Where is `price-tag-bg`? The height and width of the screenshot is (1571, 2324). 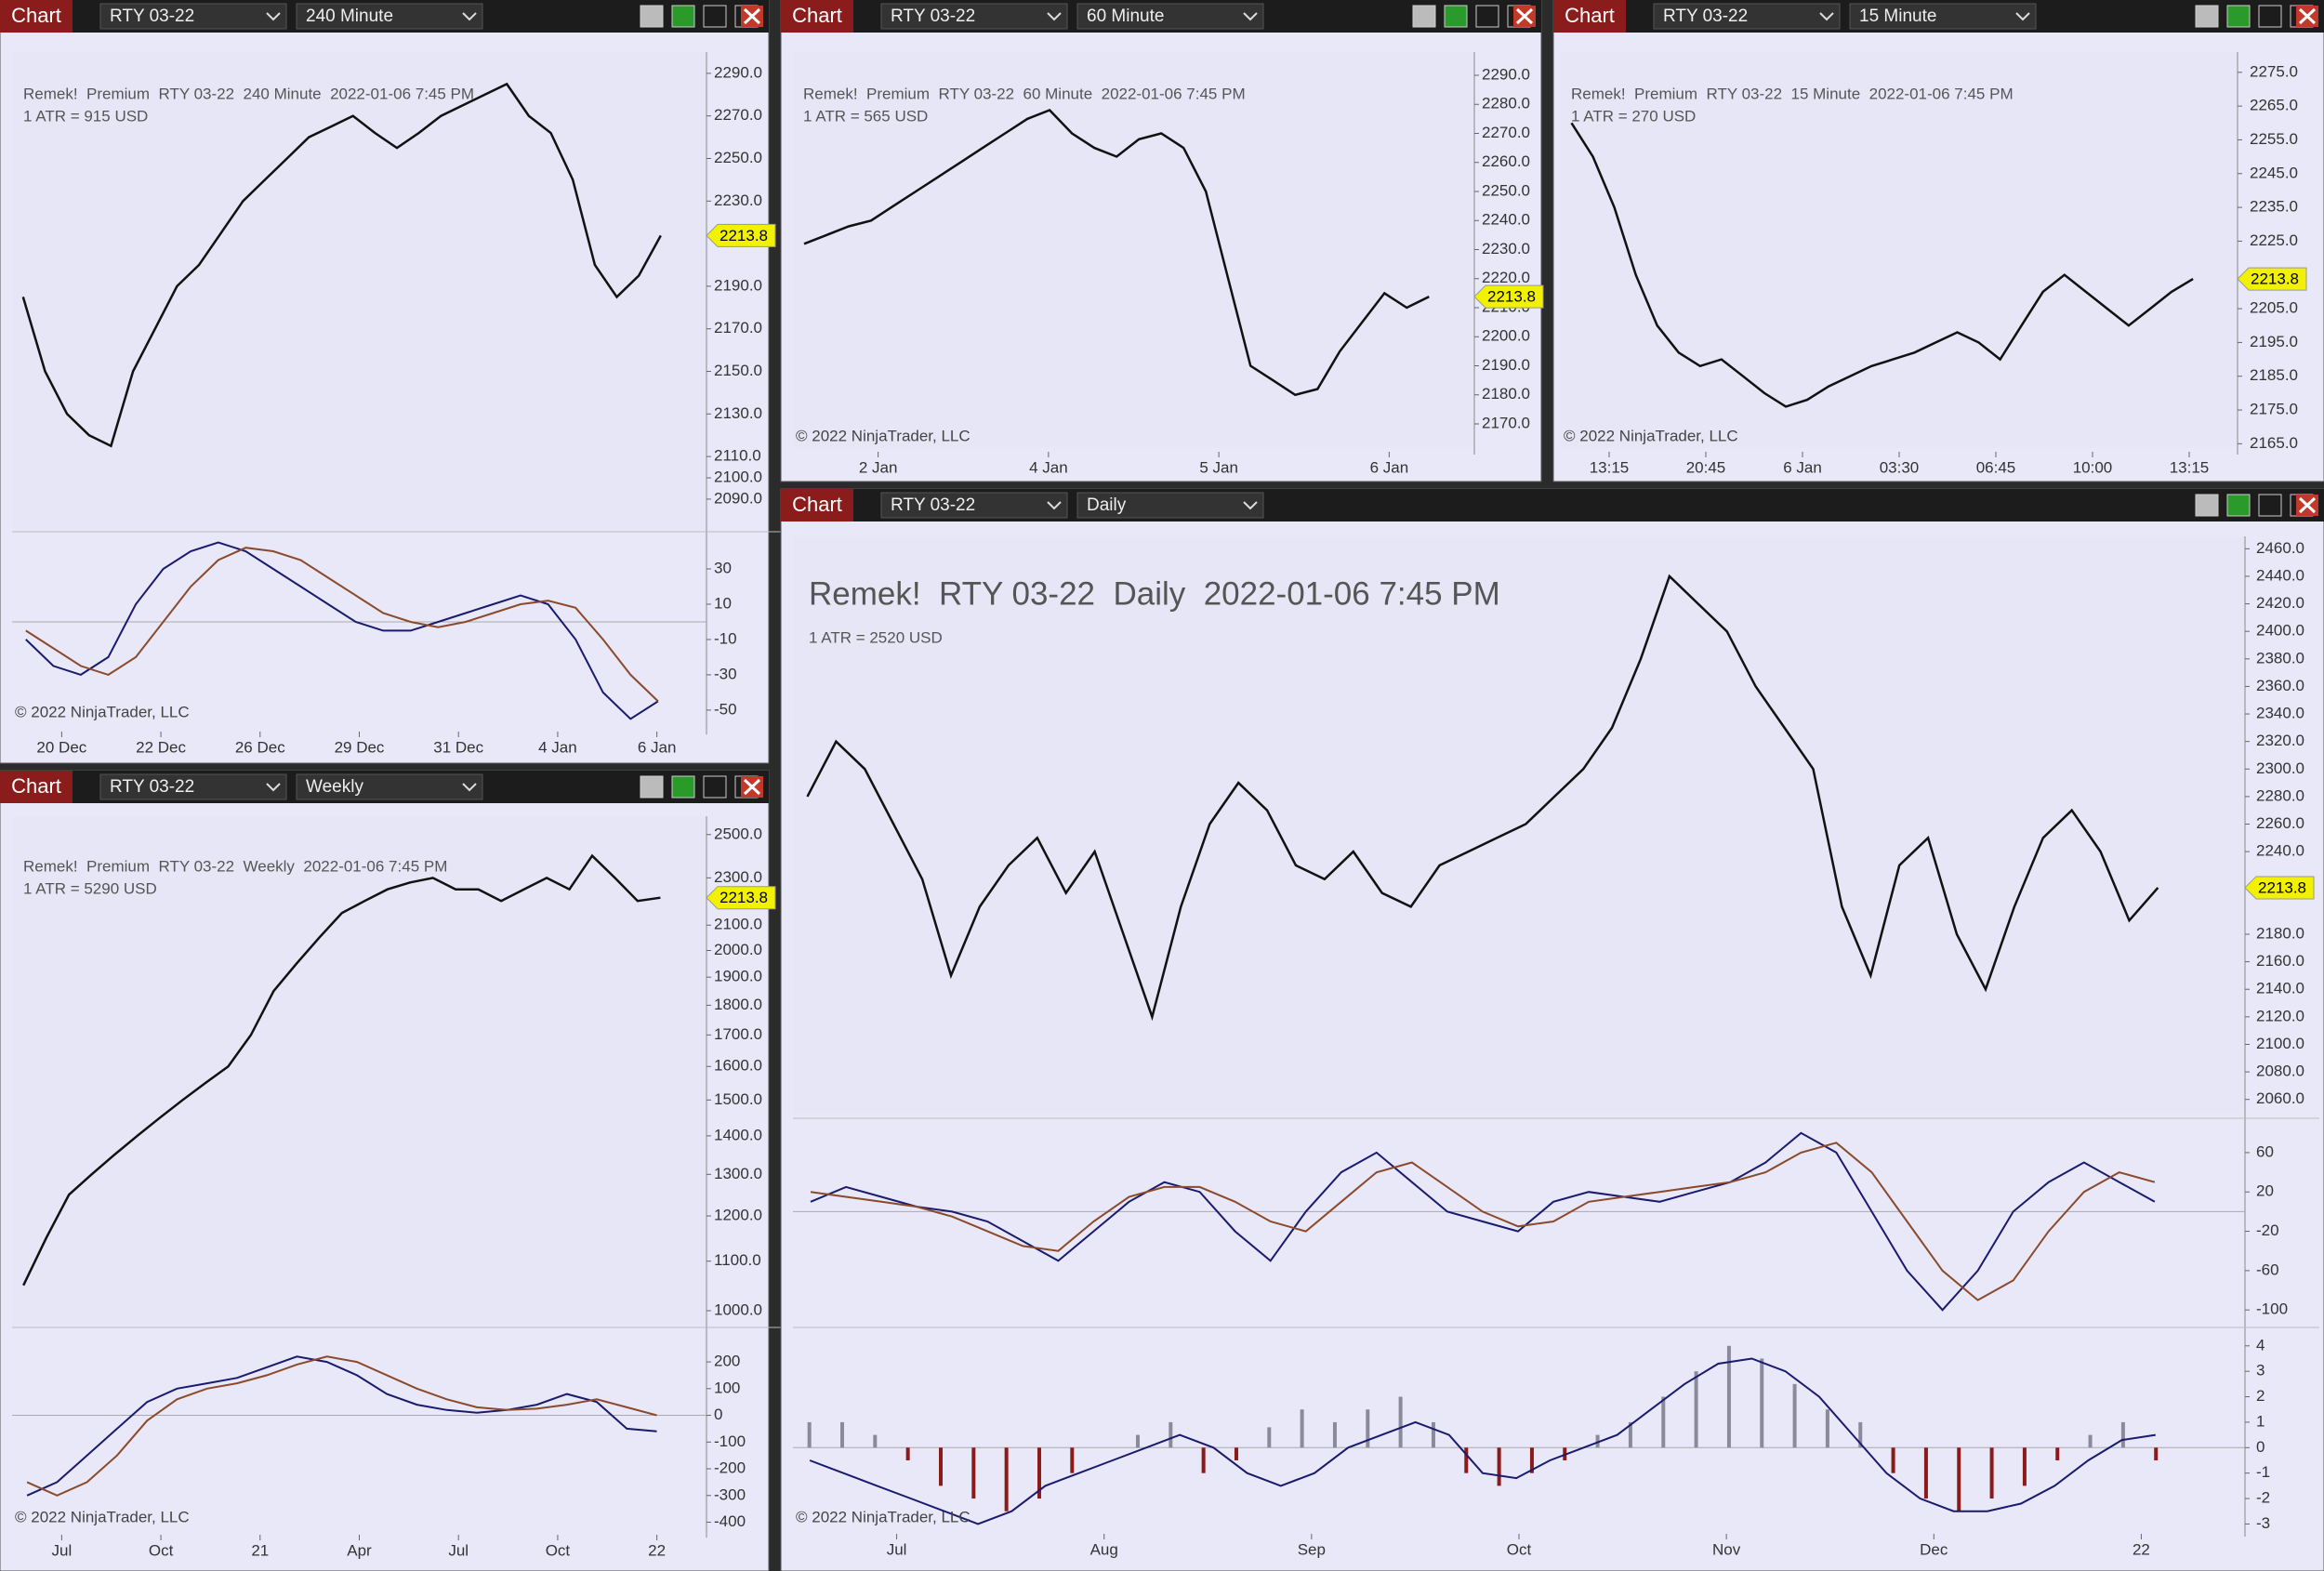
price-tag-bg is located at coordinates (2279, 888).